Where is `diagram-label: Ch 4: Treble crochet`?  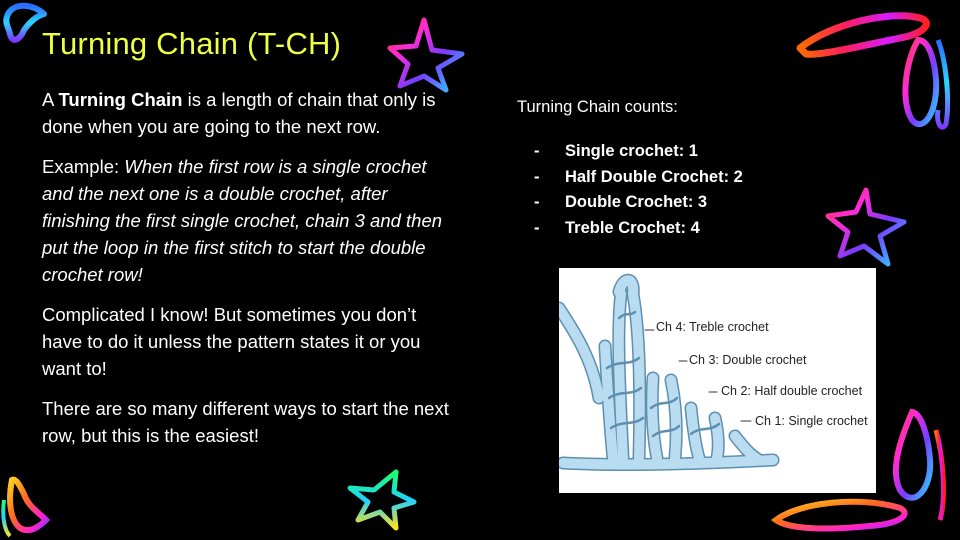 diagram-label: Ch 4: Treble crochet is located at coordinates (712, 327).